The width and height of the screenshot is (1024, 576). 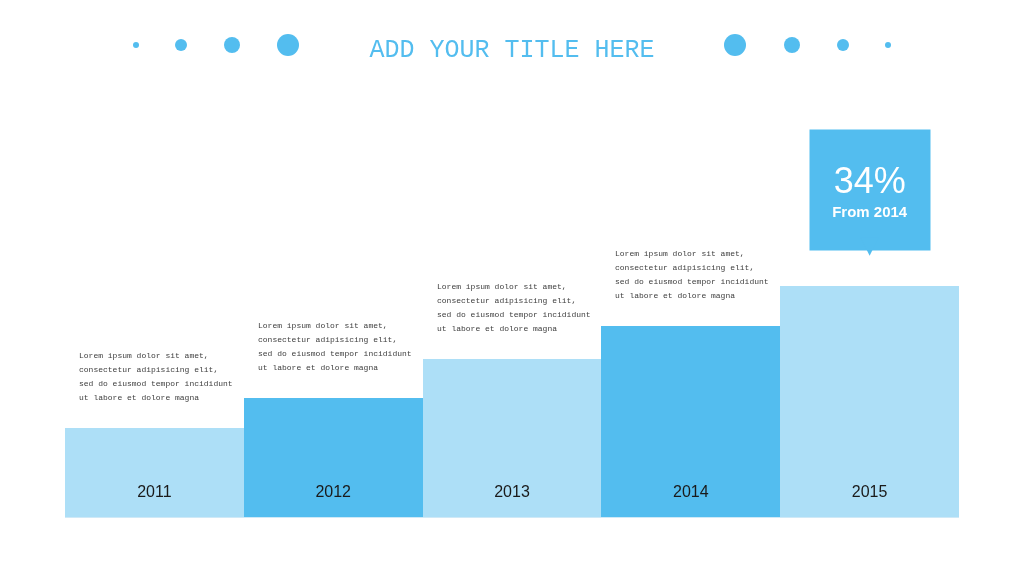 I want to click on x-tick-label: 2012, so click(x=333, y=491).